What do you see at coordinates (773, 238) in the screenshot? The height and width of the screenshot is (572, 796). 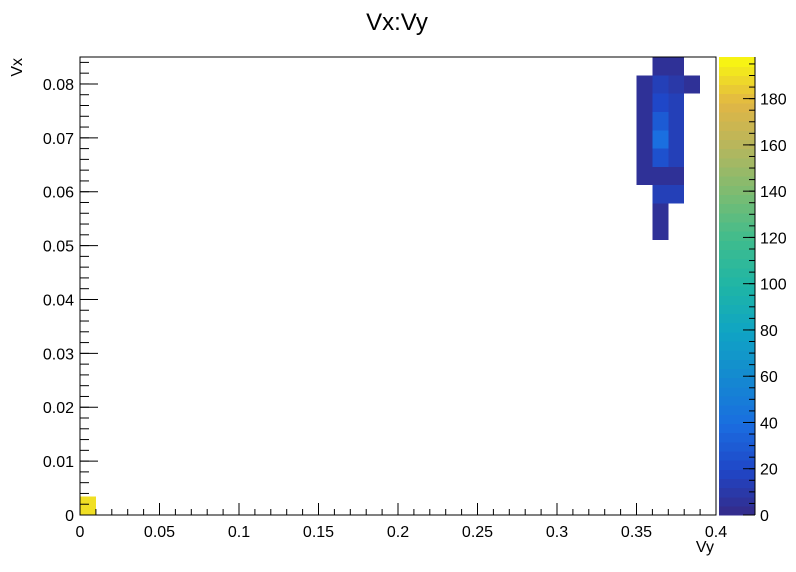 I see `palette-tick-label-6: 120` at bounding box center [773, 238].